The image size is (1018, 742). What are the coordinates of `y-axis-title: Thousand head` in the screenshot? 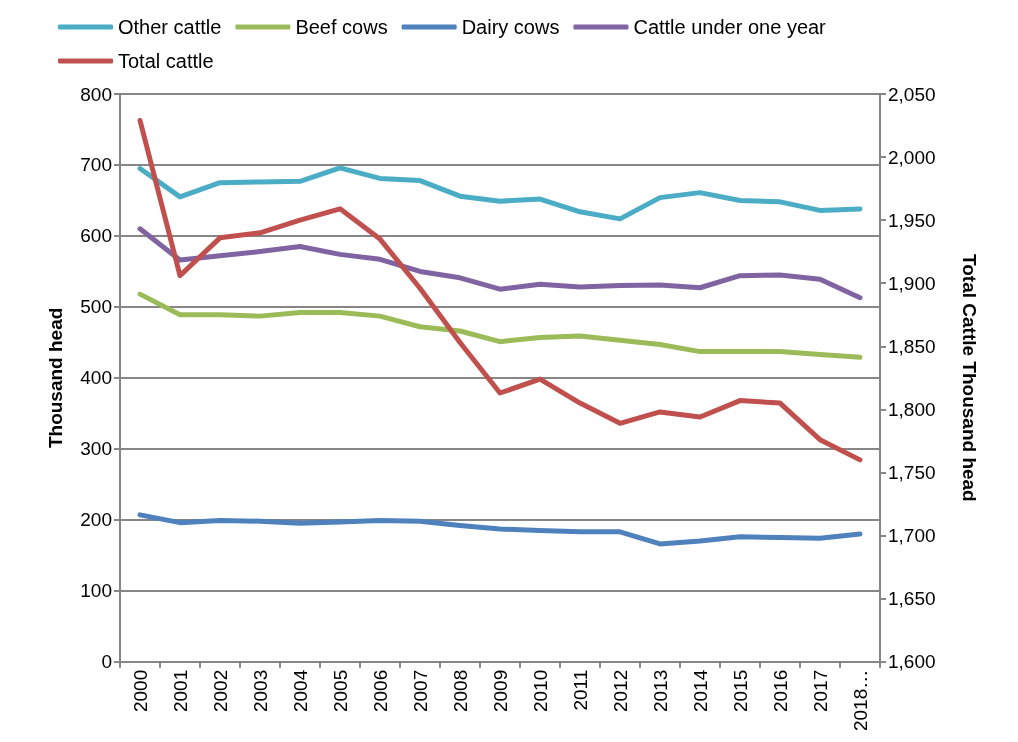 It's located at (55, 378).